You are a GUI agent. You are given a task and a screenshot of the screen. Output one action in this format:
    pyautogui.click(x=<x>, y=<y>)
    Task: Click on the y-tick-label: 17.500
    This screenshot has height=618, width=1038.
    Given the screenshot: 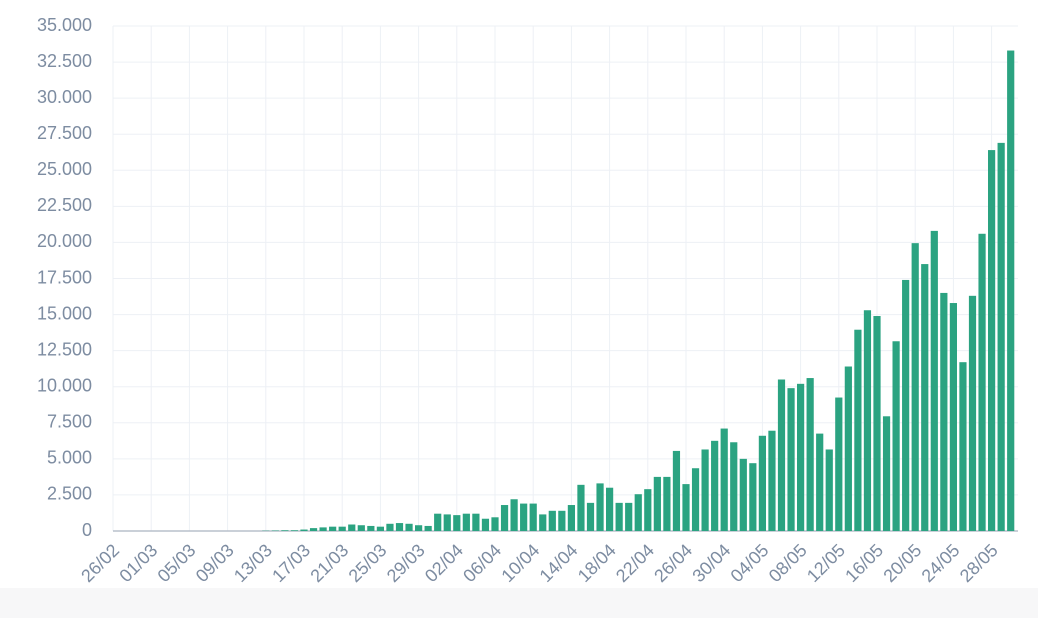 What is the action you would take?
    pyautogui.click(x=64, y=277)
    